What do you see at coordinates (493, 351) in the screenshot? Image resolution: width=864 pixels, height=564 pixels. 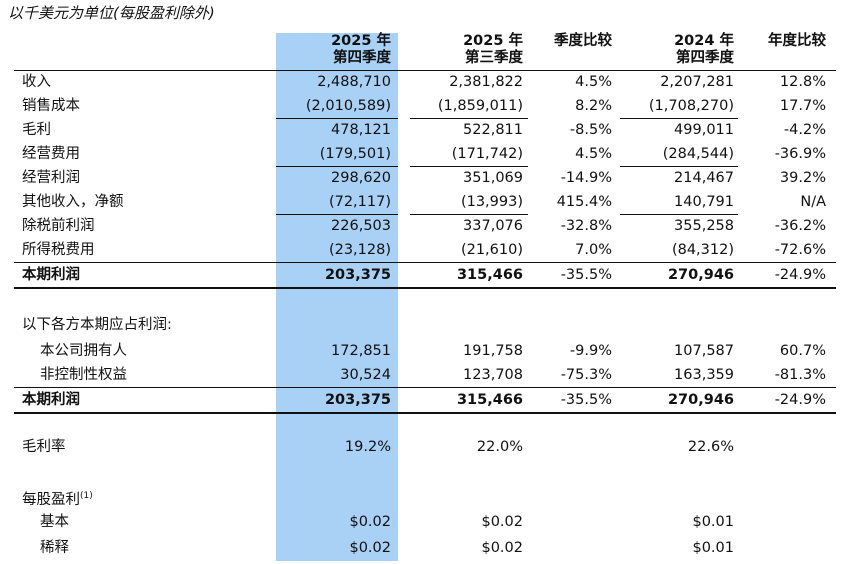 I see `value-q3-2025: 191,758` at bounding box center [493, 351].